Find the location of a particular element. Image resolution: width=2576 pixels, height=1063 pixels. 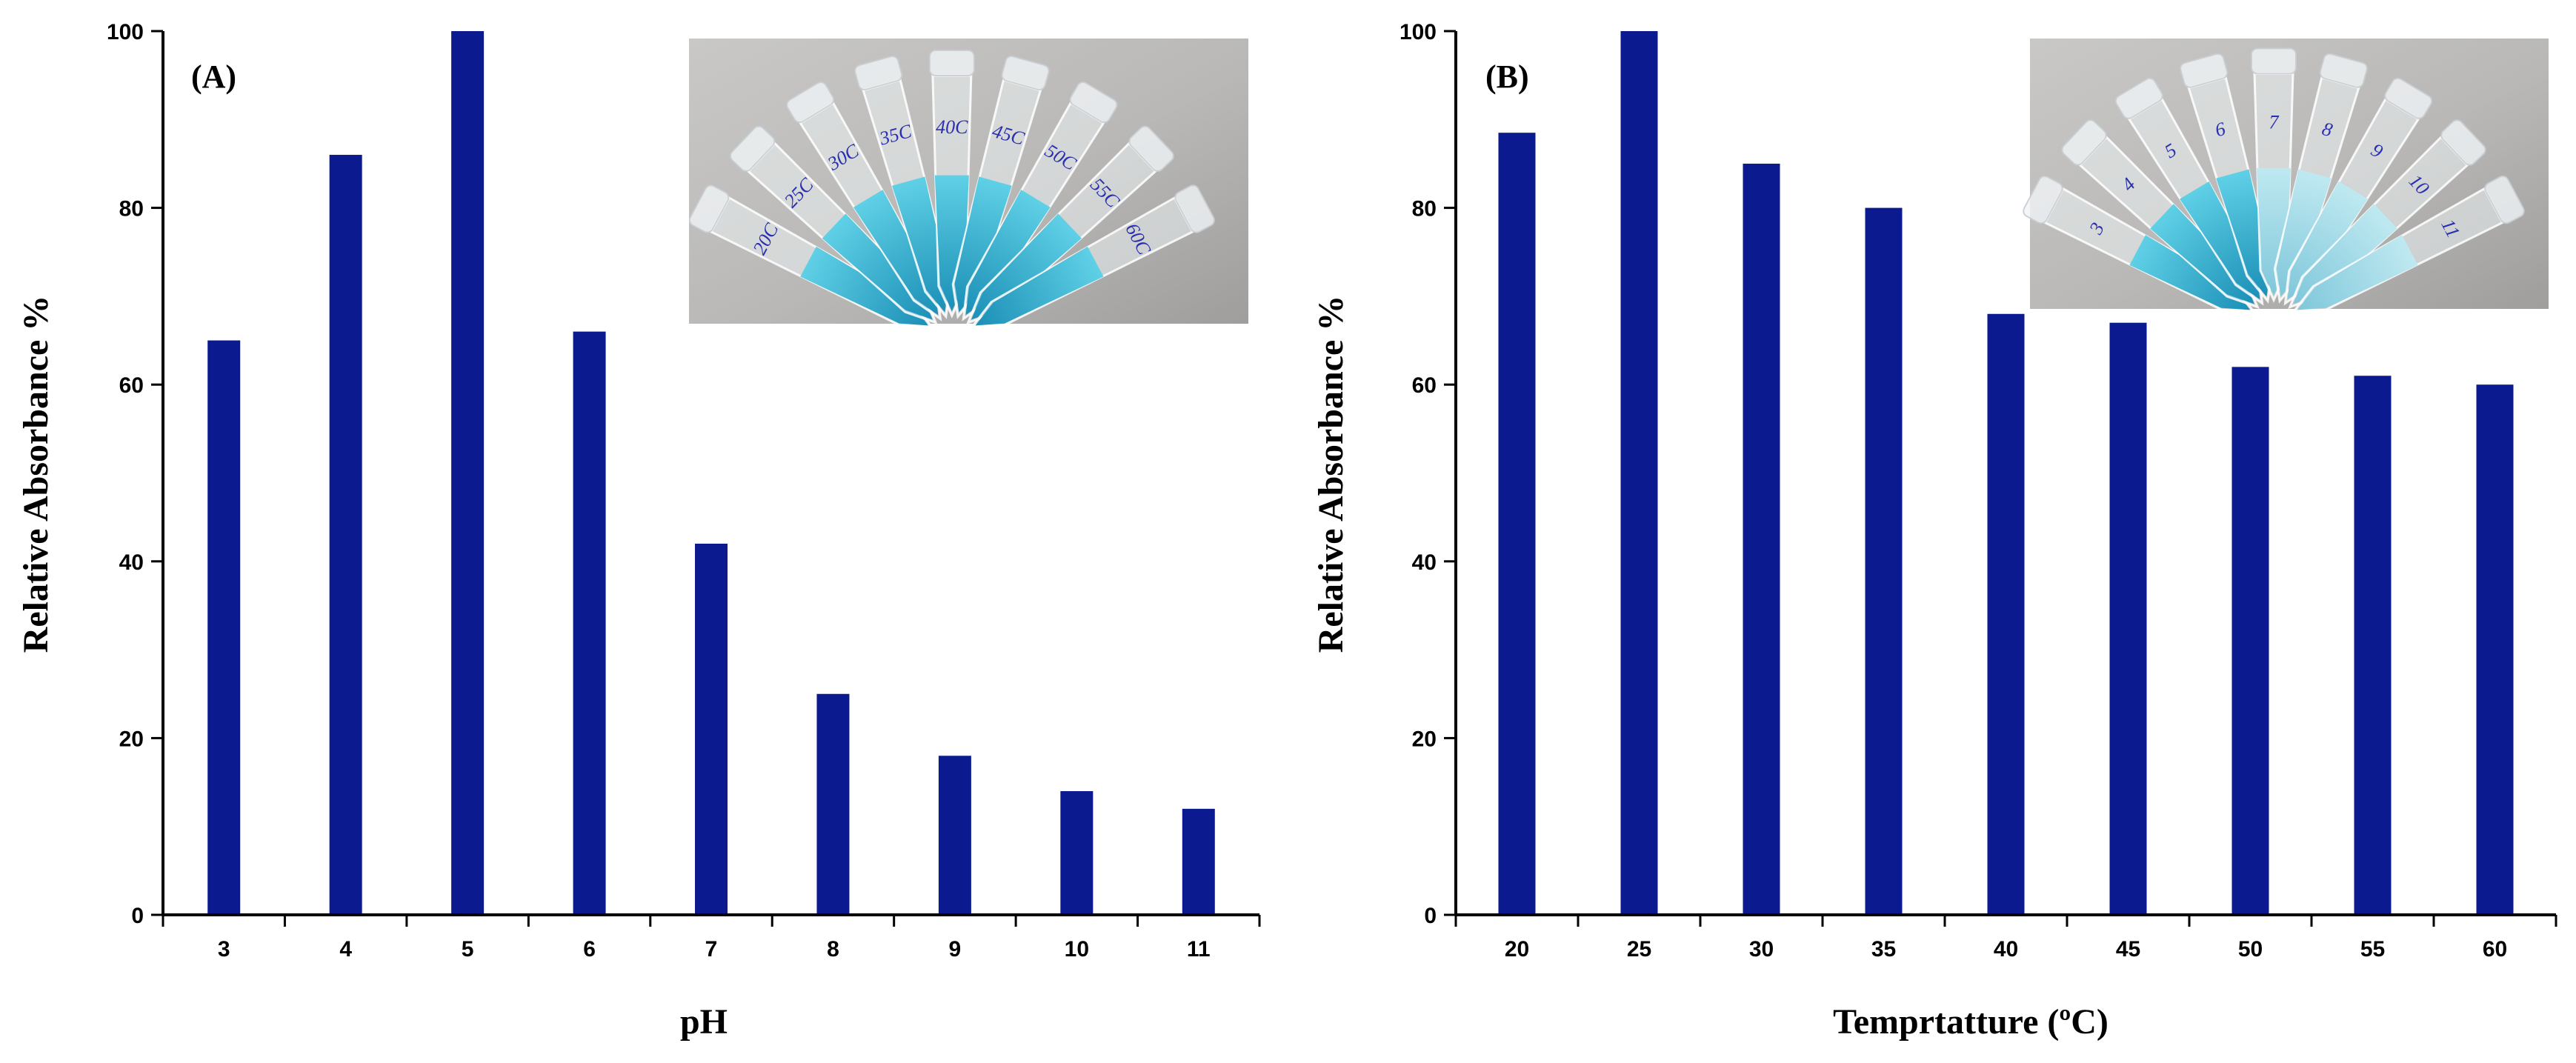

x-tick-label-b-25: 25 is located at coordinates (1639, 949).